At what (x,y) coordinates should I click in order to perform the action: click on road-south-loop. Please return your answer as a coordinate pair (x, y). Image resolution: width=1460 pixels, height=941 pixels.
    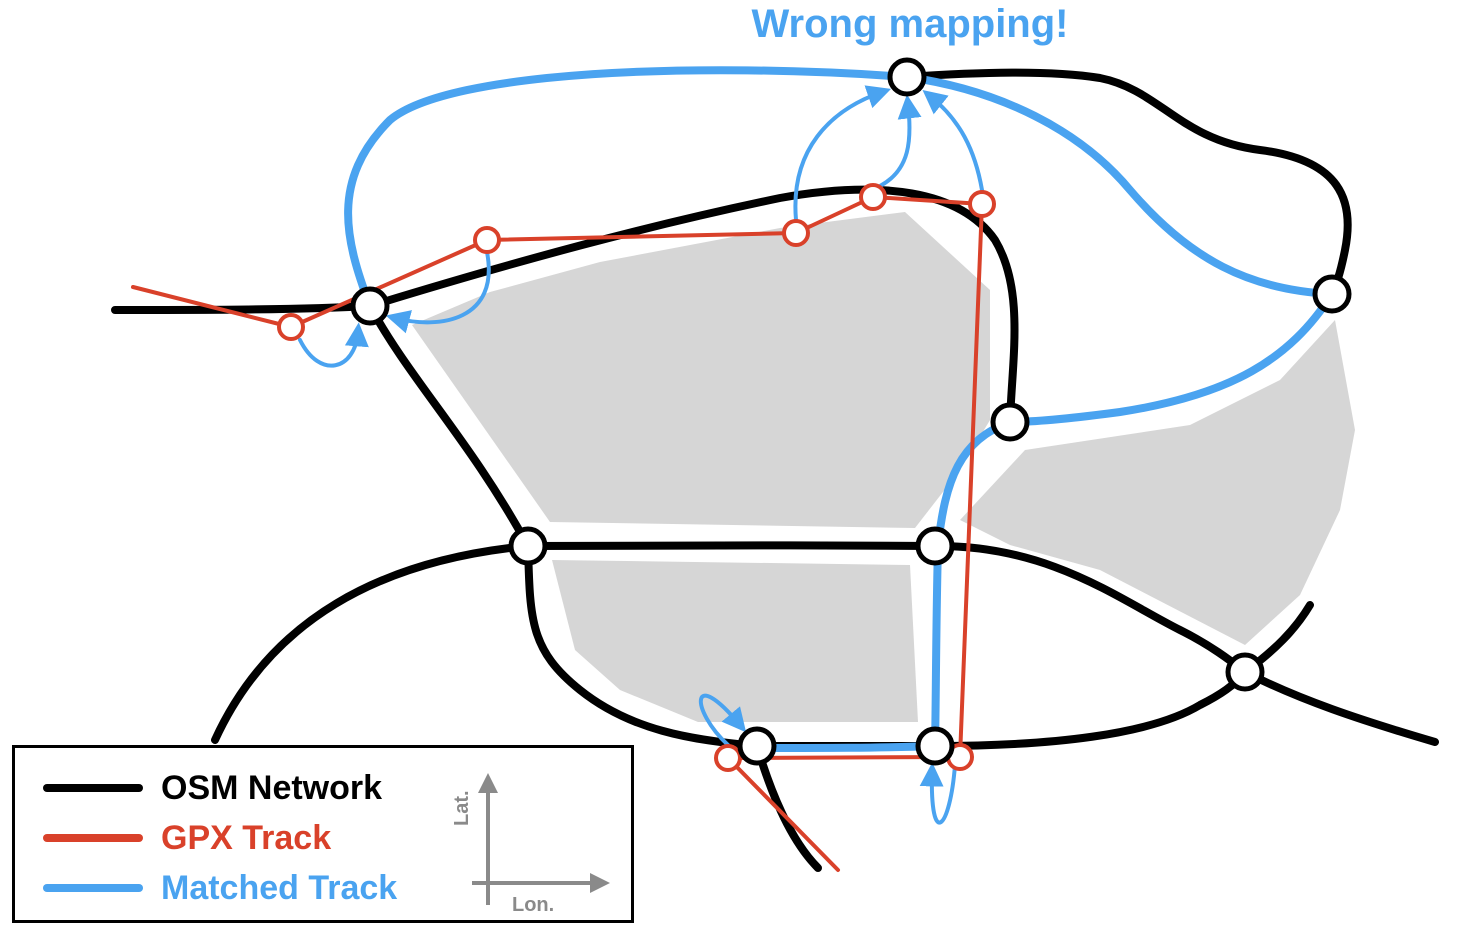
    Looking at the image, I should click on (642, 646).